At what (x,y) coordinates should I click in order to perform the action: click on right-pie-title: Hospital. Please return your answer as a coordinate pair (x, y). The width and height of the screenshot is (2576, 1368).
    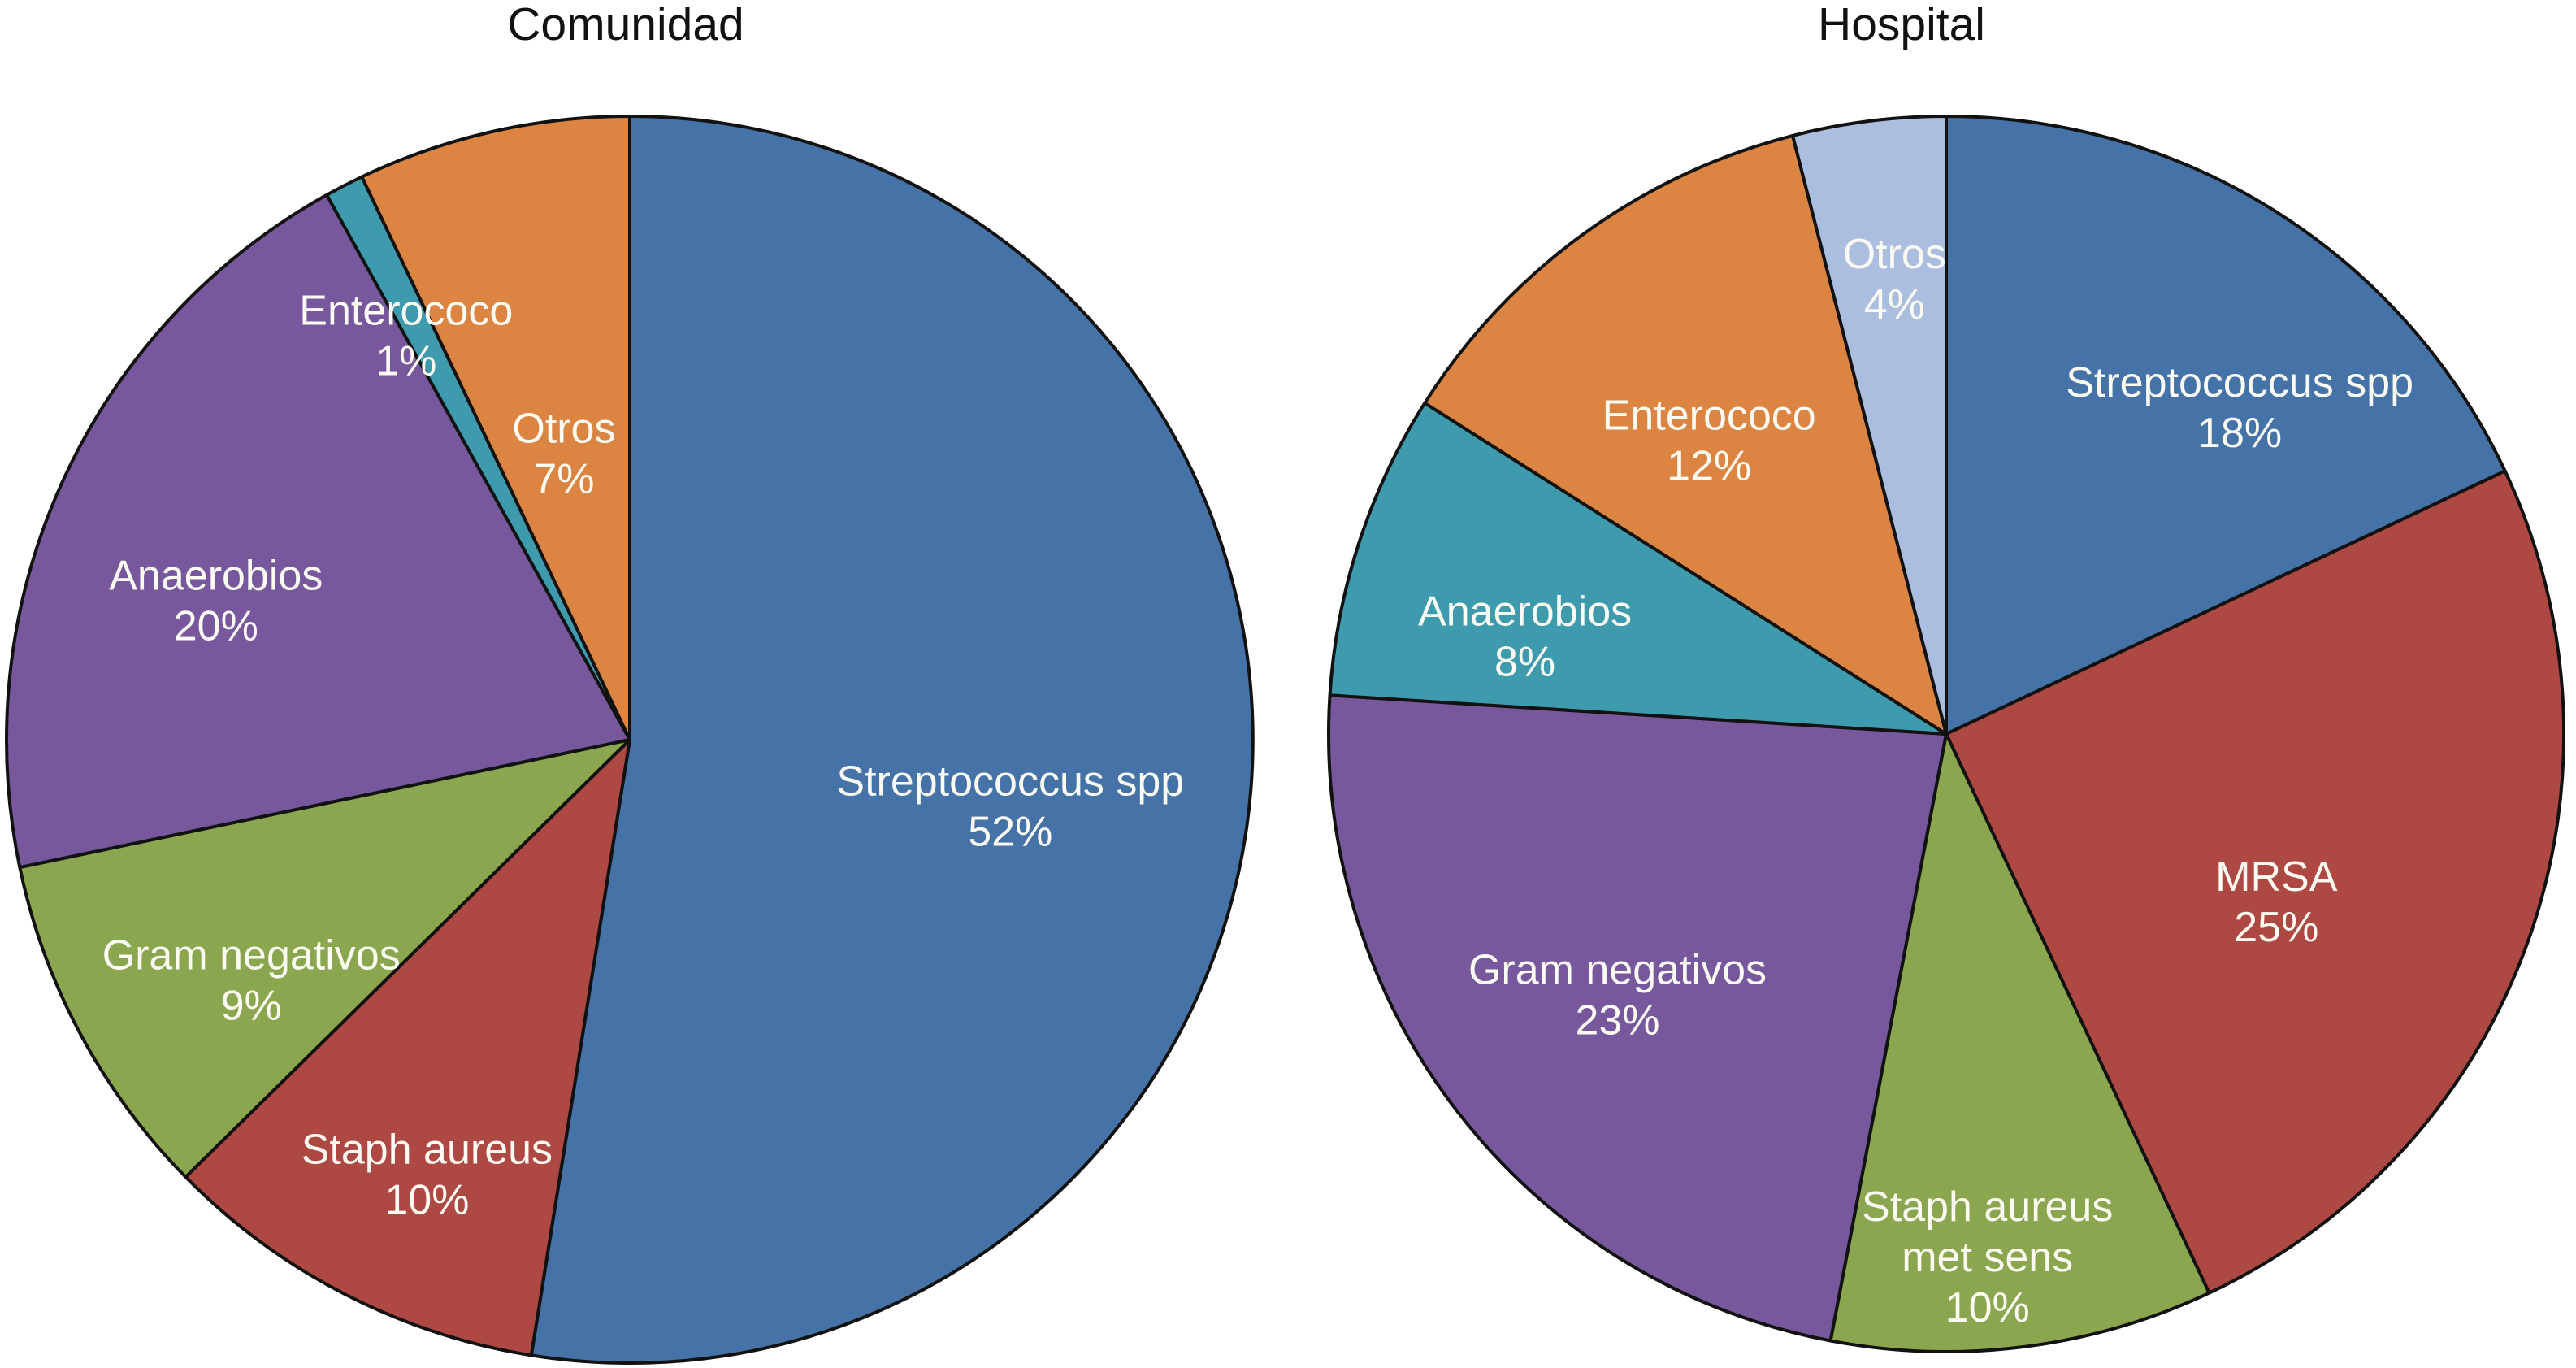
    Looking at the image, I should click on (1901, 25).